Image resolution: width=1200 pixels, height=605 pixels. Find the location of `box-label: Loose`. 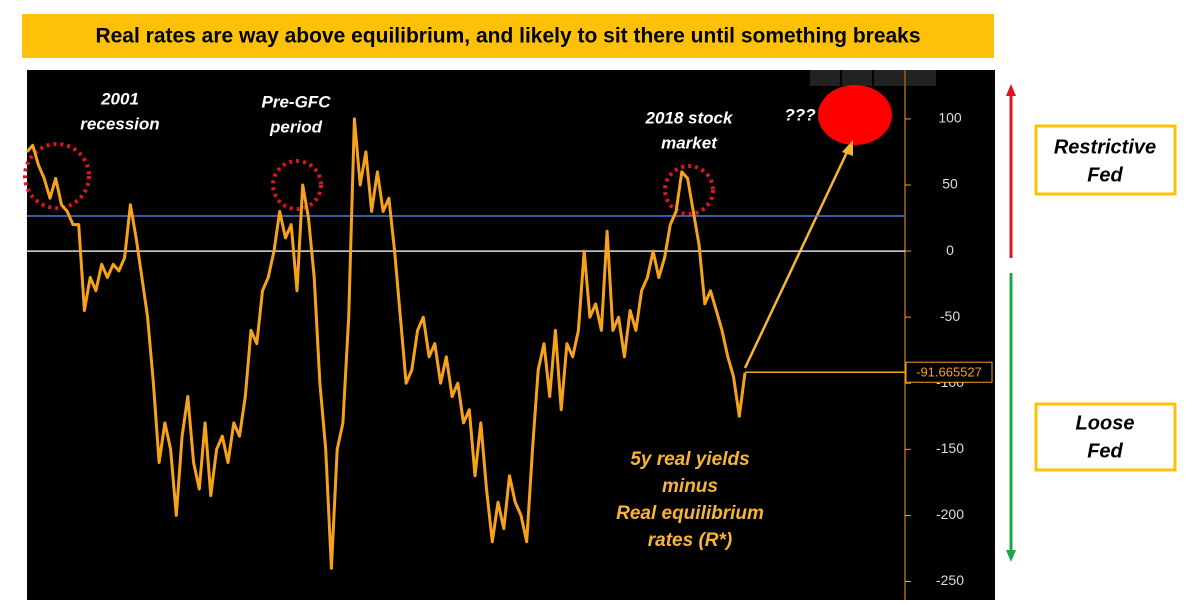

box-label: Loose is located at coordinates (1105, 423).